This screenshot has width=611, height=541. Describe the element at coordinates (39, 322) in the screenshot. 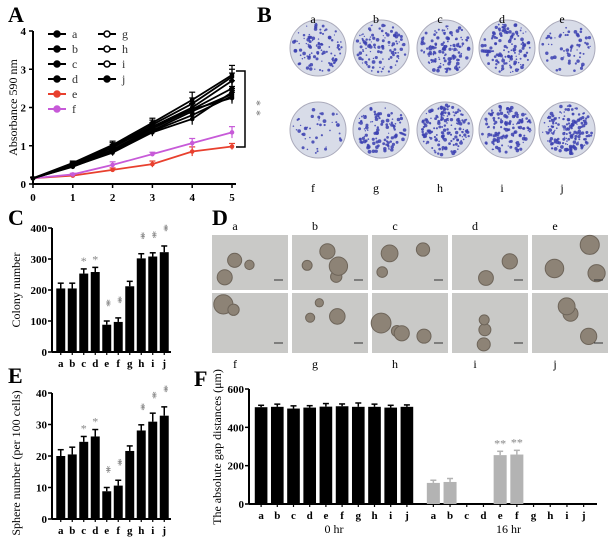

I see `y-tick-label: 100` at that location.